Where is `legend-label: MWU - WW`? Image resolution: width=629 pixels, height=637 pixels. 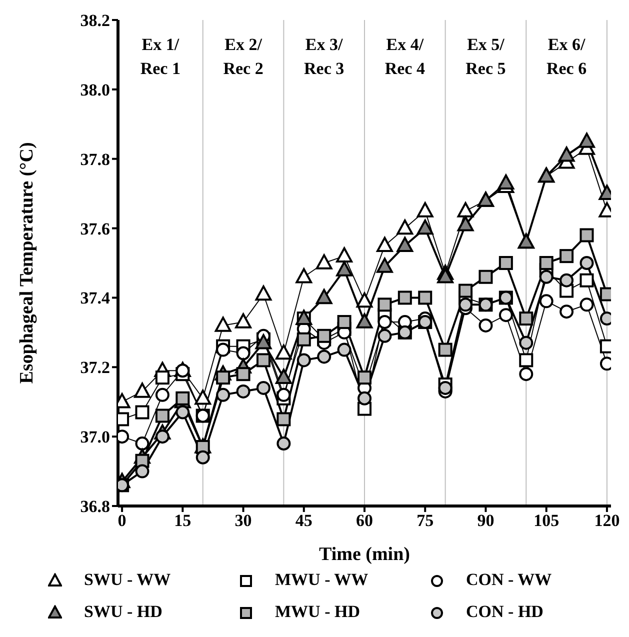 legend-label: MWU - WW is located at coordinates (321, 580).